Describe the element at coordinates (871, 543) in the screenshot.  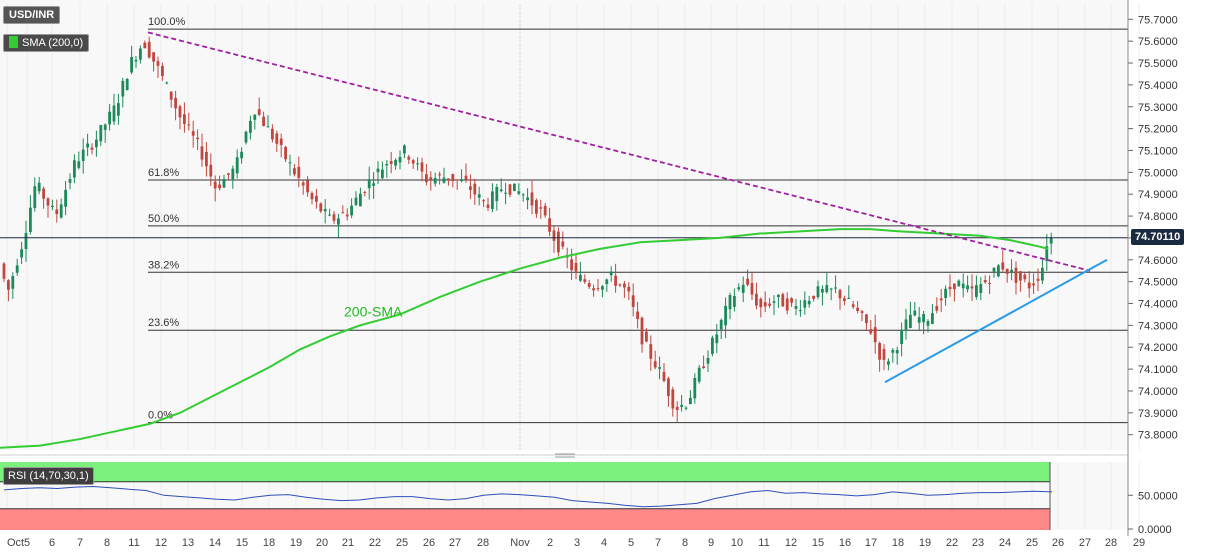
I see `x-tick-label: 17` at that location.